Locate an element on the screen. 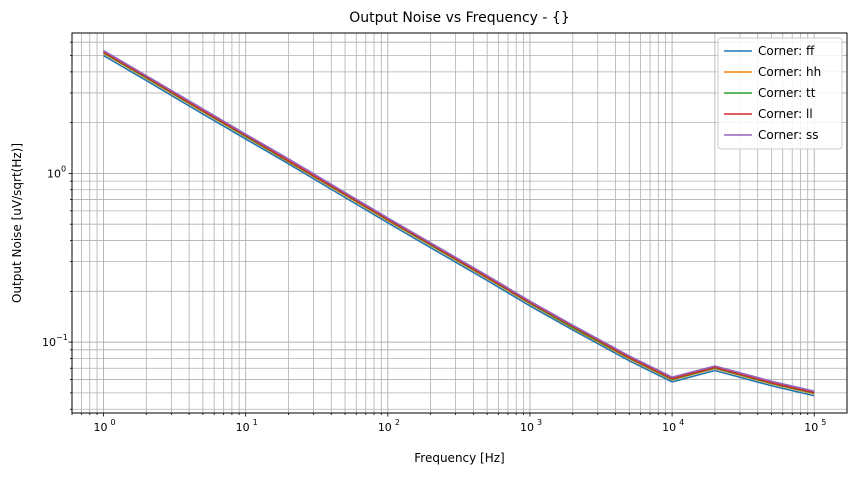  x-tick-exponent: 3 is located at coordinates (539, 422).